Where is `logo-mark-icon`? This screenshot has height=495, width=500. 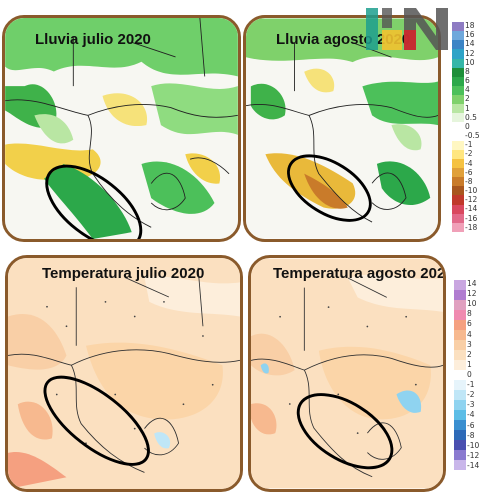
logo-mark-icon is located at coordinates (407, 29).